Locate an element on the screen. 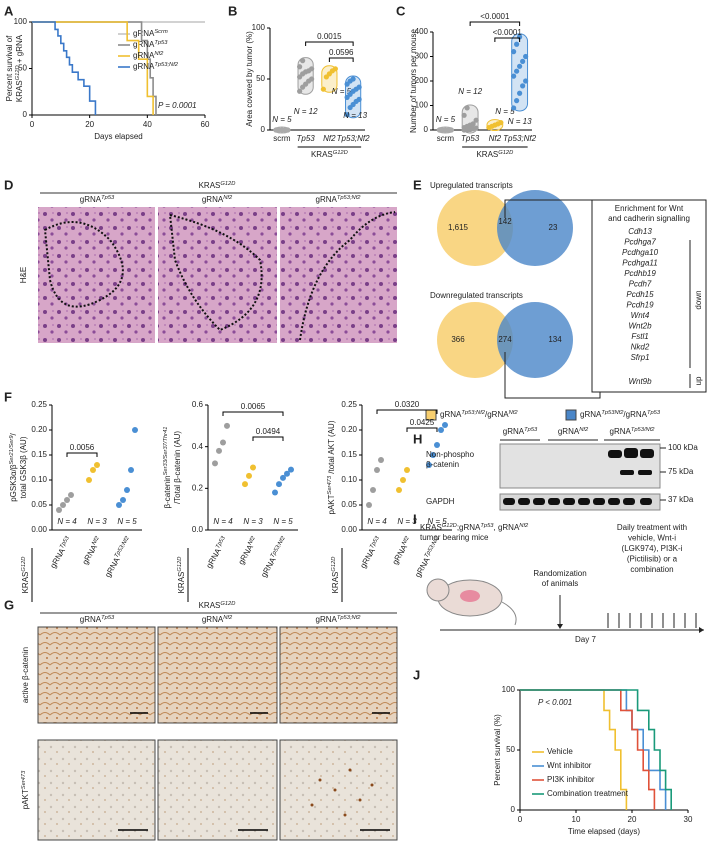 Image resolution: width=711 pixels, height=846 pixels. venn-count: 142 is located at coordinates (505, 221).